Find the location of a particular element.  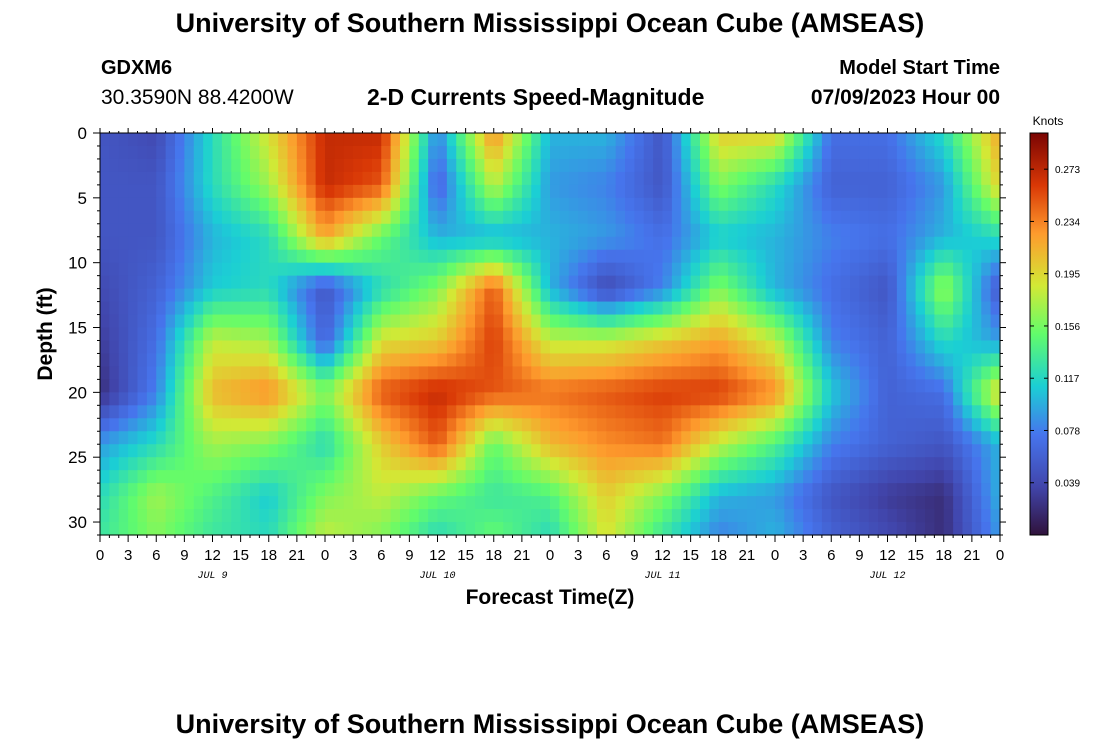

day-label: JUL 9 is located at coordinates (212, 576).